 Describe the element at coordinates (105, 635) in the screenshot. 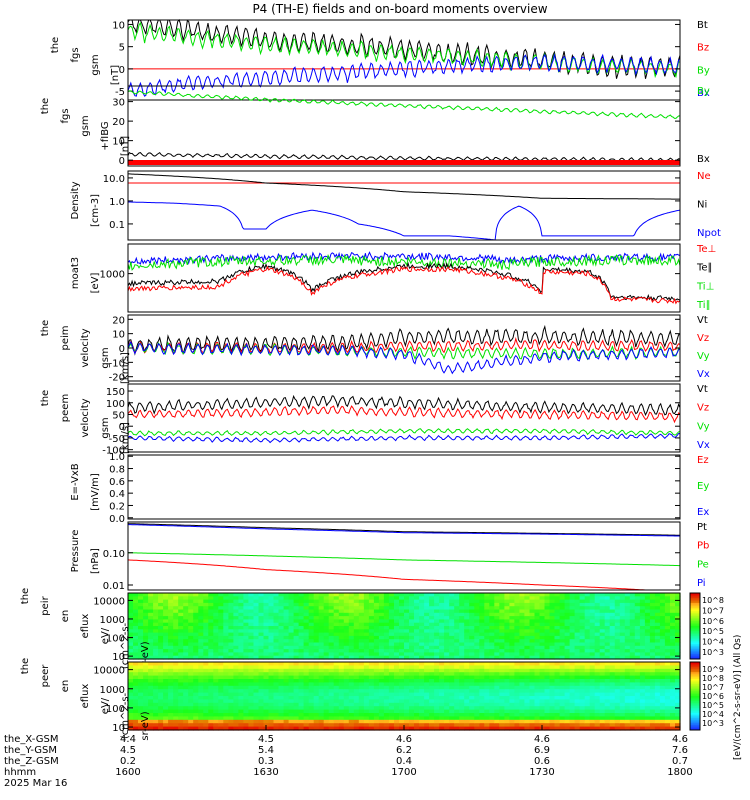

I see `ylabel-line: eV/` at that location.